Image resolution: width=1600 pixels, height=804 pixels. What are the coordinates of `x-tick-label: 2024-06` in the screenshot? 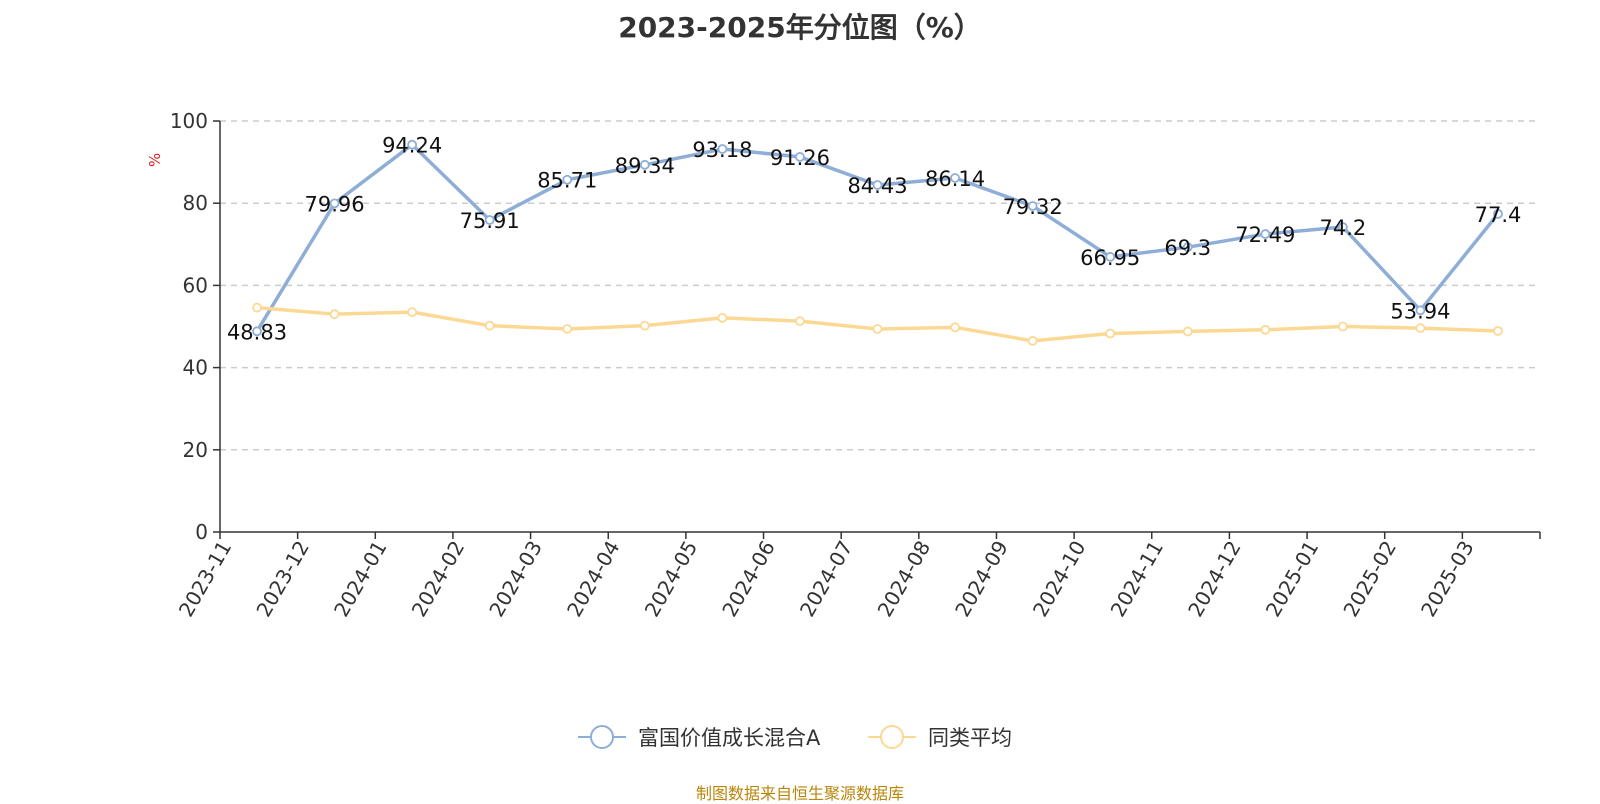 It's located at (748, 579).